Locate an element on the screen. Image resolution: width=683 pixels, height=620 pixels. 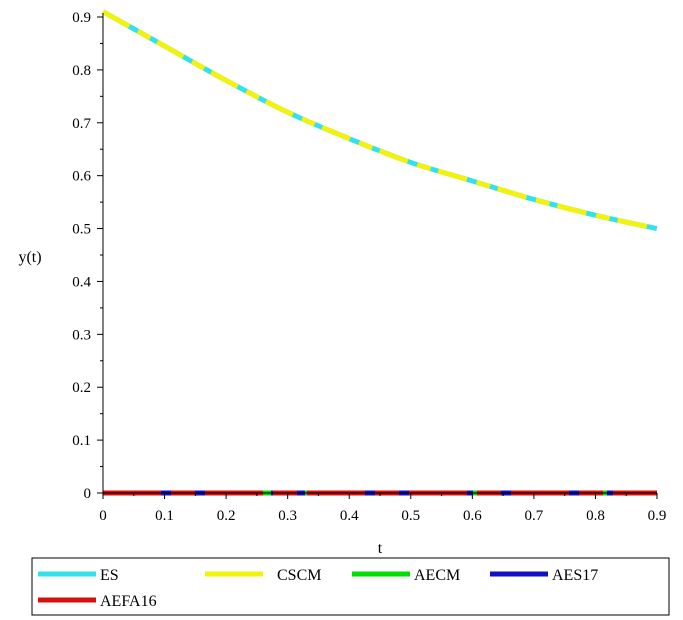
x-tick-label: 0.4 is located at coordinates (349, 516).